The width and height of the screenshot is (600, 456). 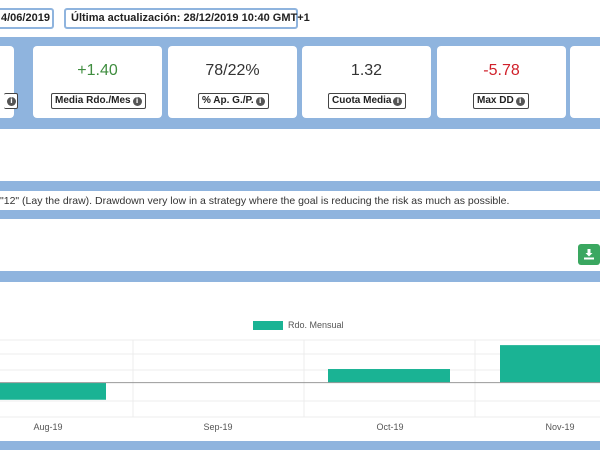 What do you see at coordinates (366, 82) in the screenshot?
I see `stat-card-avg-odds: 1.32 Cuota Media i` at bounding box center [366, 82].